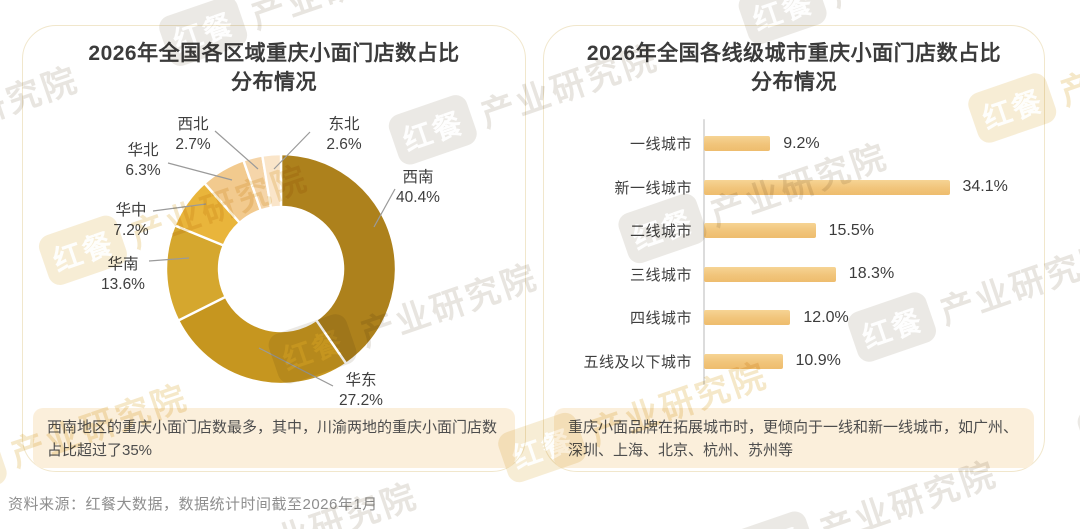 The width and height of the screenshot is (1080, 529). I want to click on bar-value-label: 9.2%, so click(801, 143).